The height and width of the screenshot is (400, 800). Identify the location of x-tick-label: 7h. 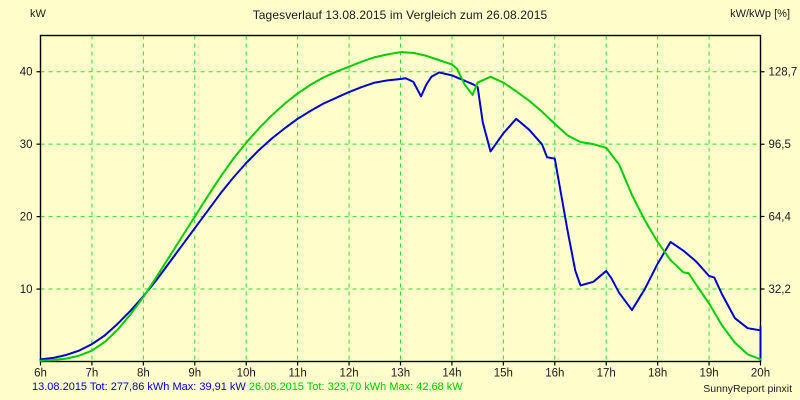
(92, 374).